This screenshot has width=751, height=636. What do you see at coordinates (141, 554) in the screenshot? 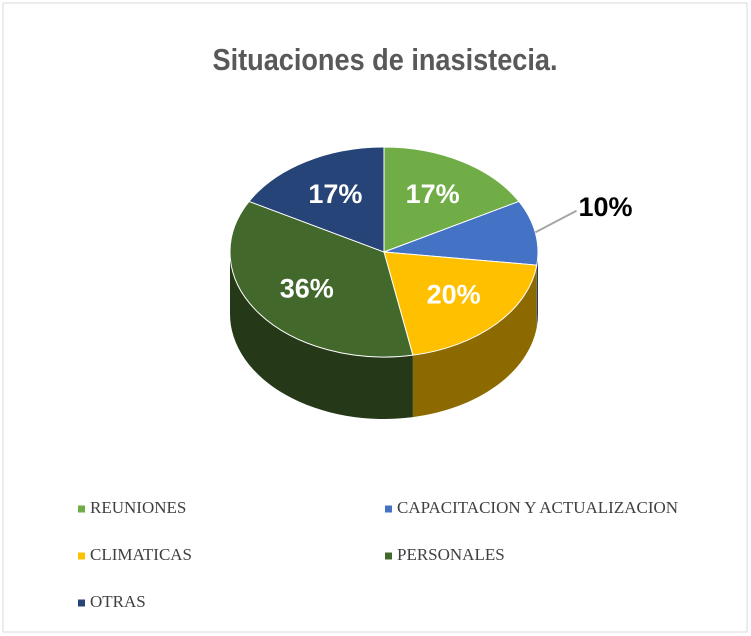
I see `legend-label: CLIMATICAS` at bounding box center [141, 554].